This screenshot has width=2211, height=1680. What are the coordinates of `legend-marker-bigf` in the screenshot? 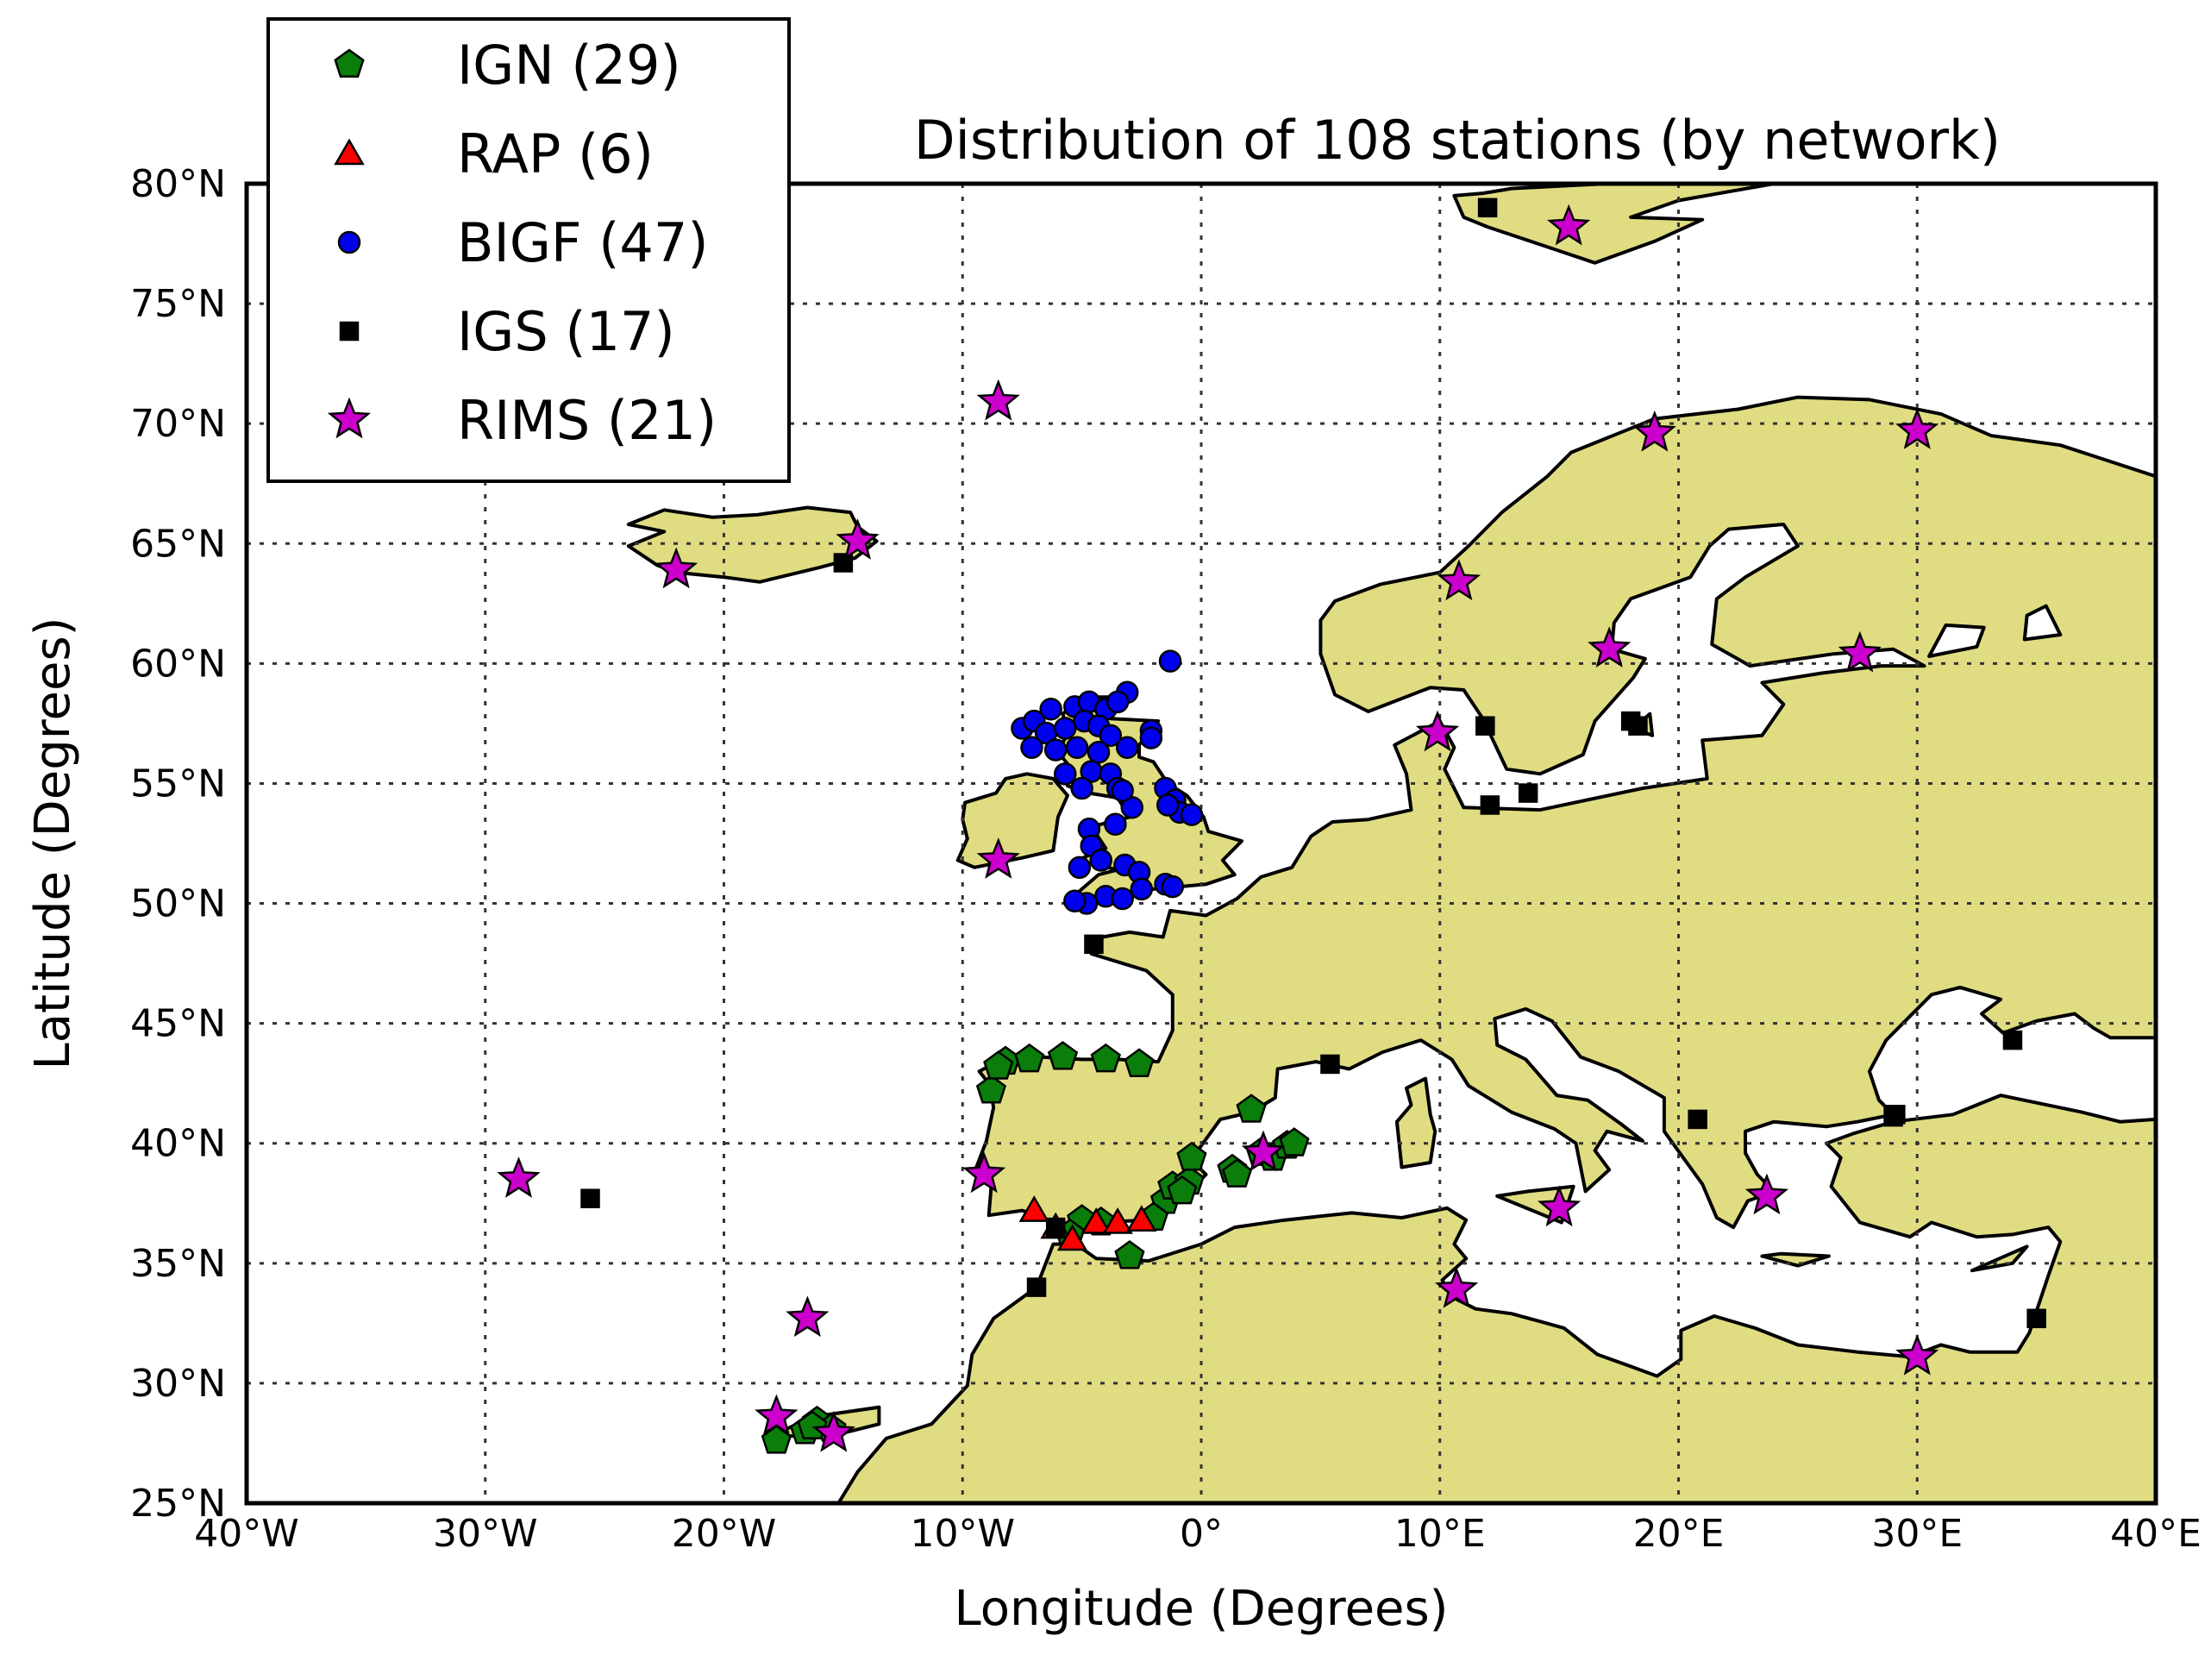 It's located at (349, 242).